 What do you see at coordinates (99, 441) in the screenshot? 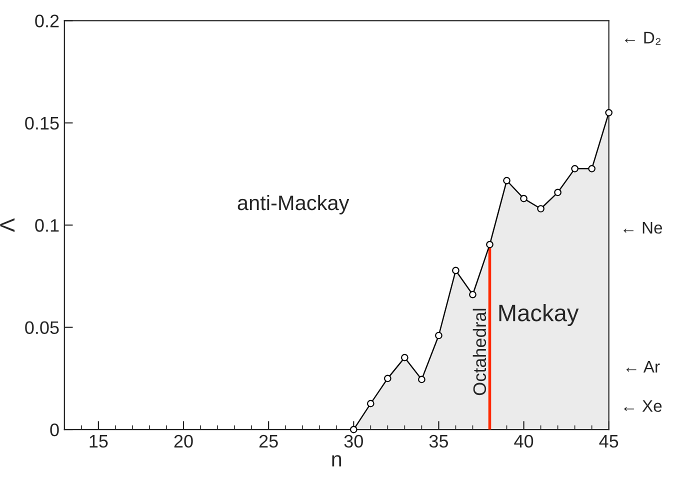
I see `x-tick-label: 15` at bounding box center [99, 441].